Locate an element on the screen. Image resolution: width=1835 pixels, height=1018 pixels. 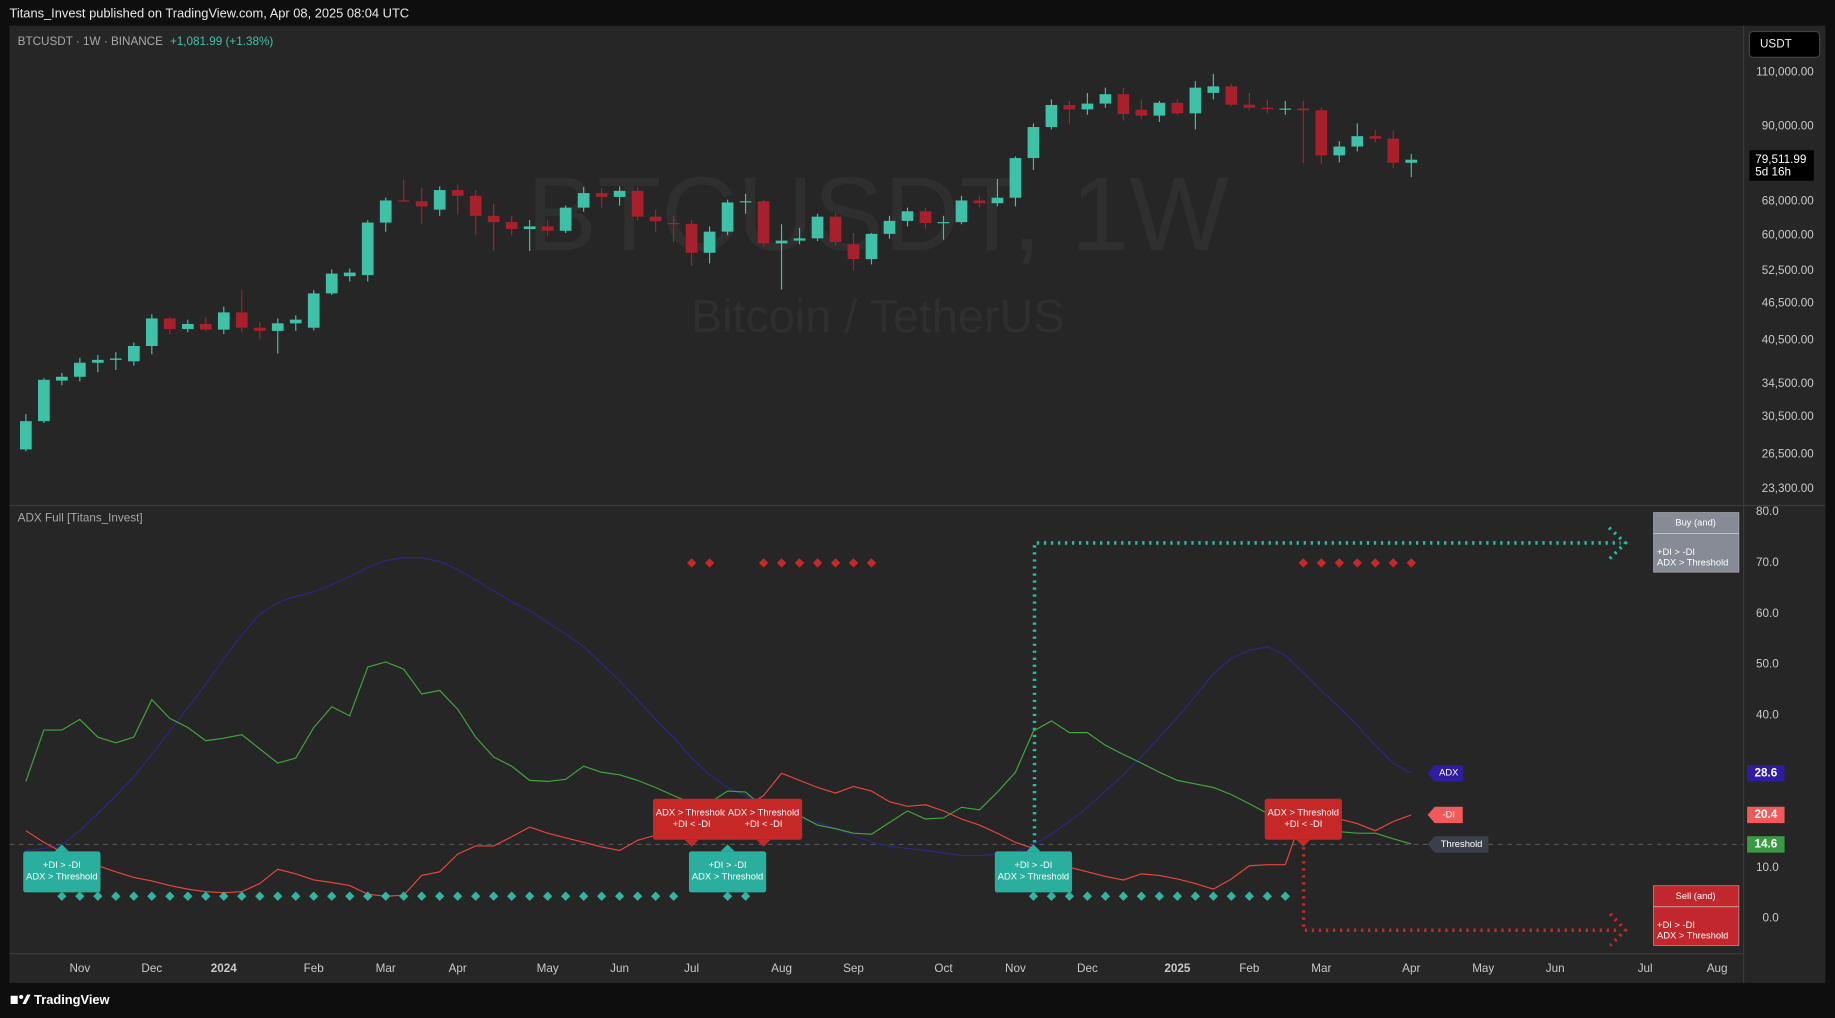
x-tick-label: Jun is located at coordinates (1555, 968).